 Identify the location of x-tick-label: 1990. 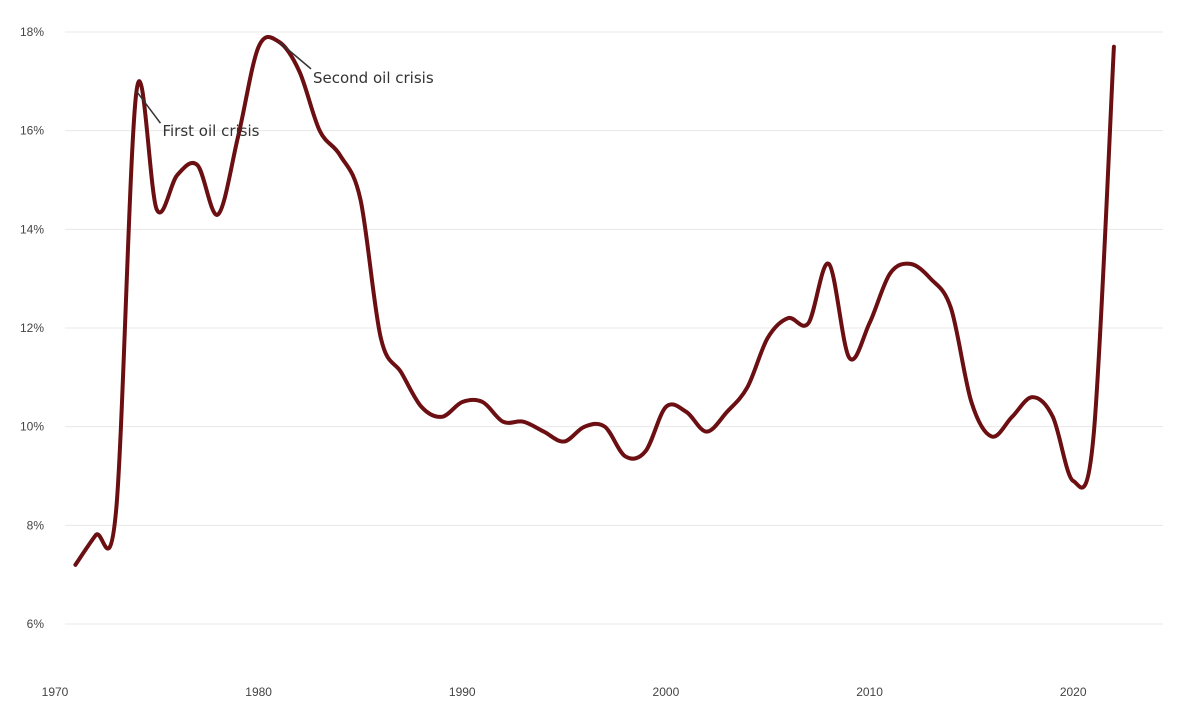
(462, 692).